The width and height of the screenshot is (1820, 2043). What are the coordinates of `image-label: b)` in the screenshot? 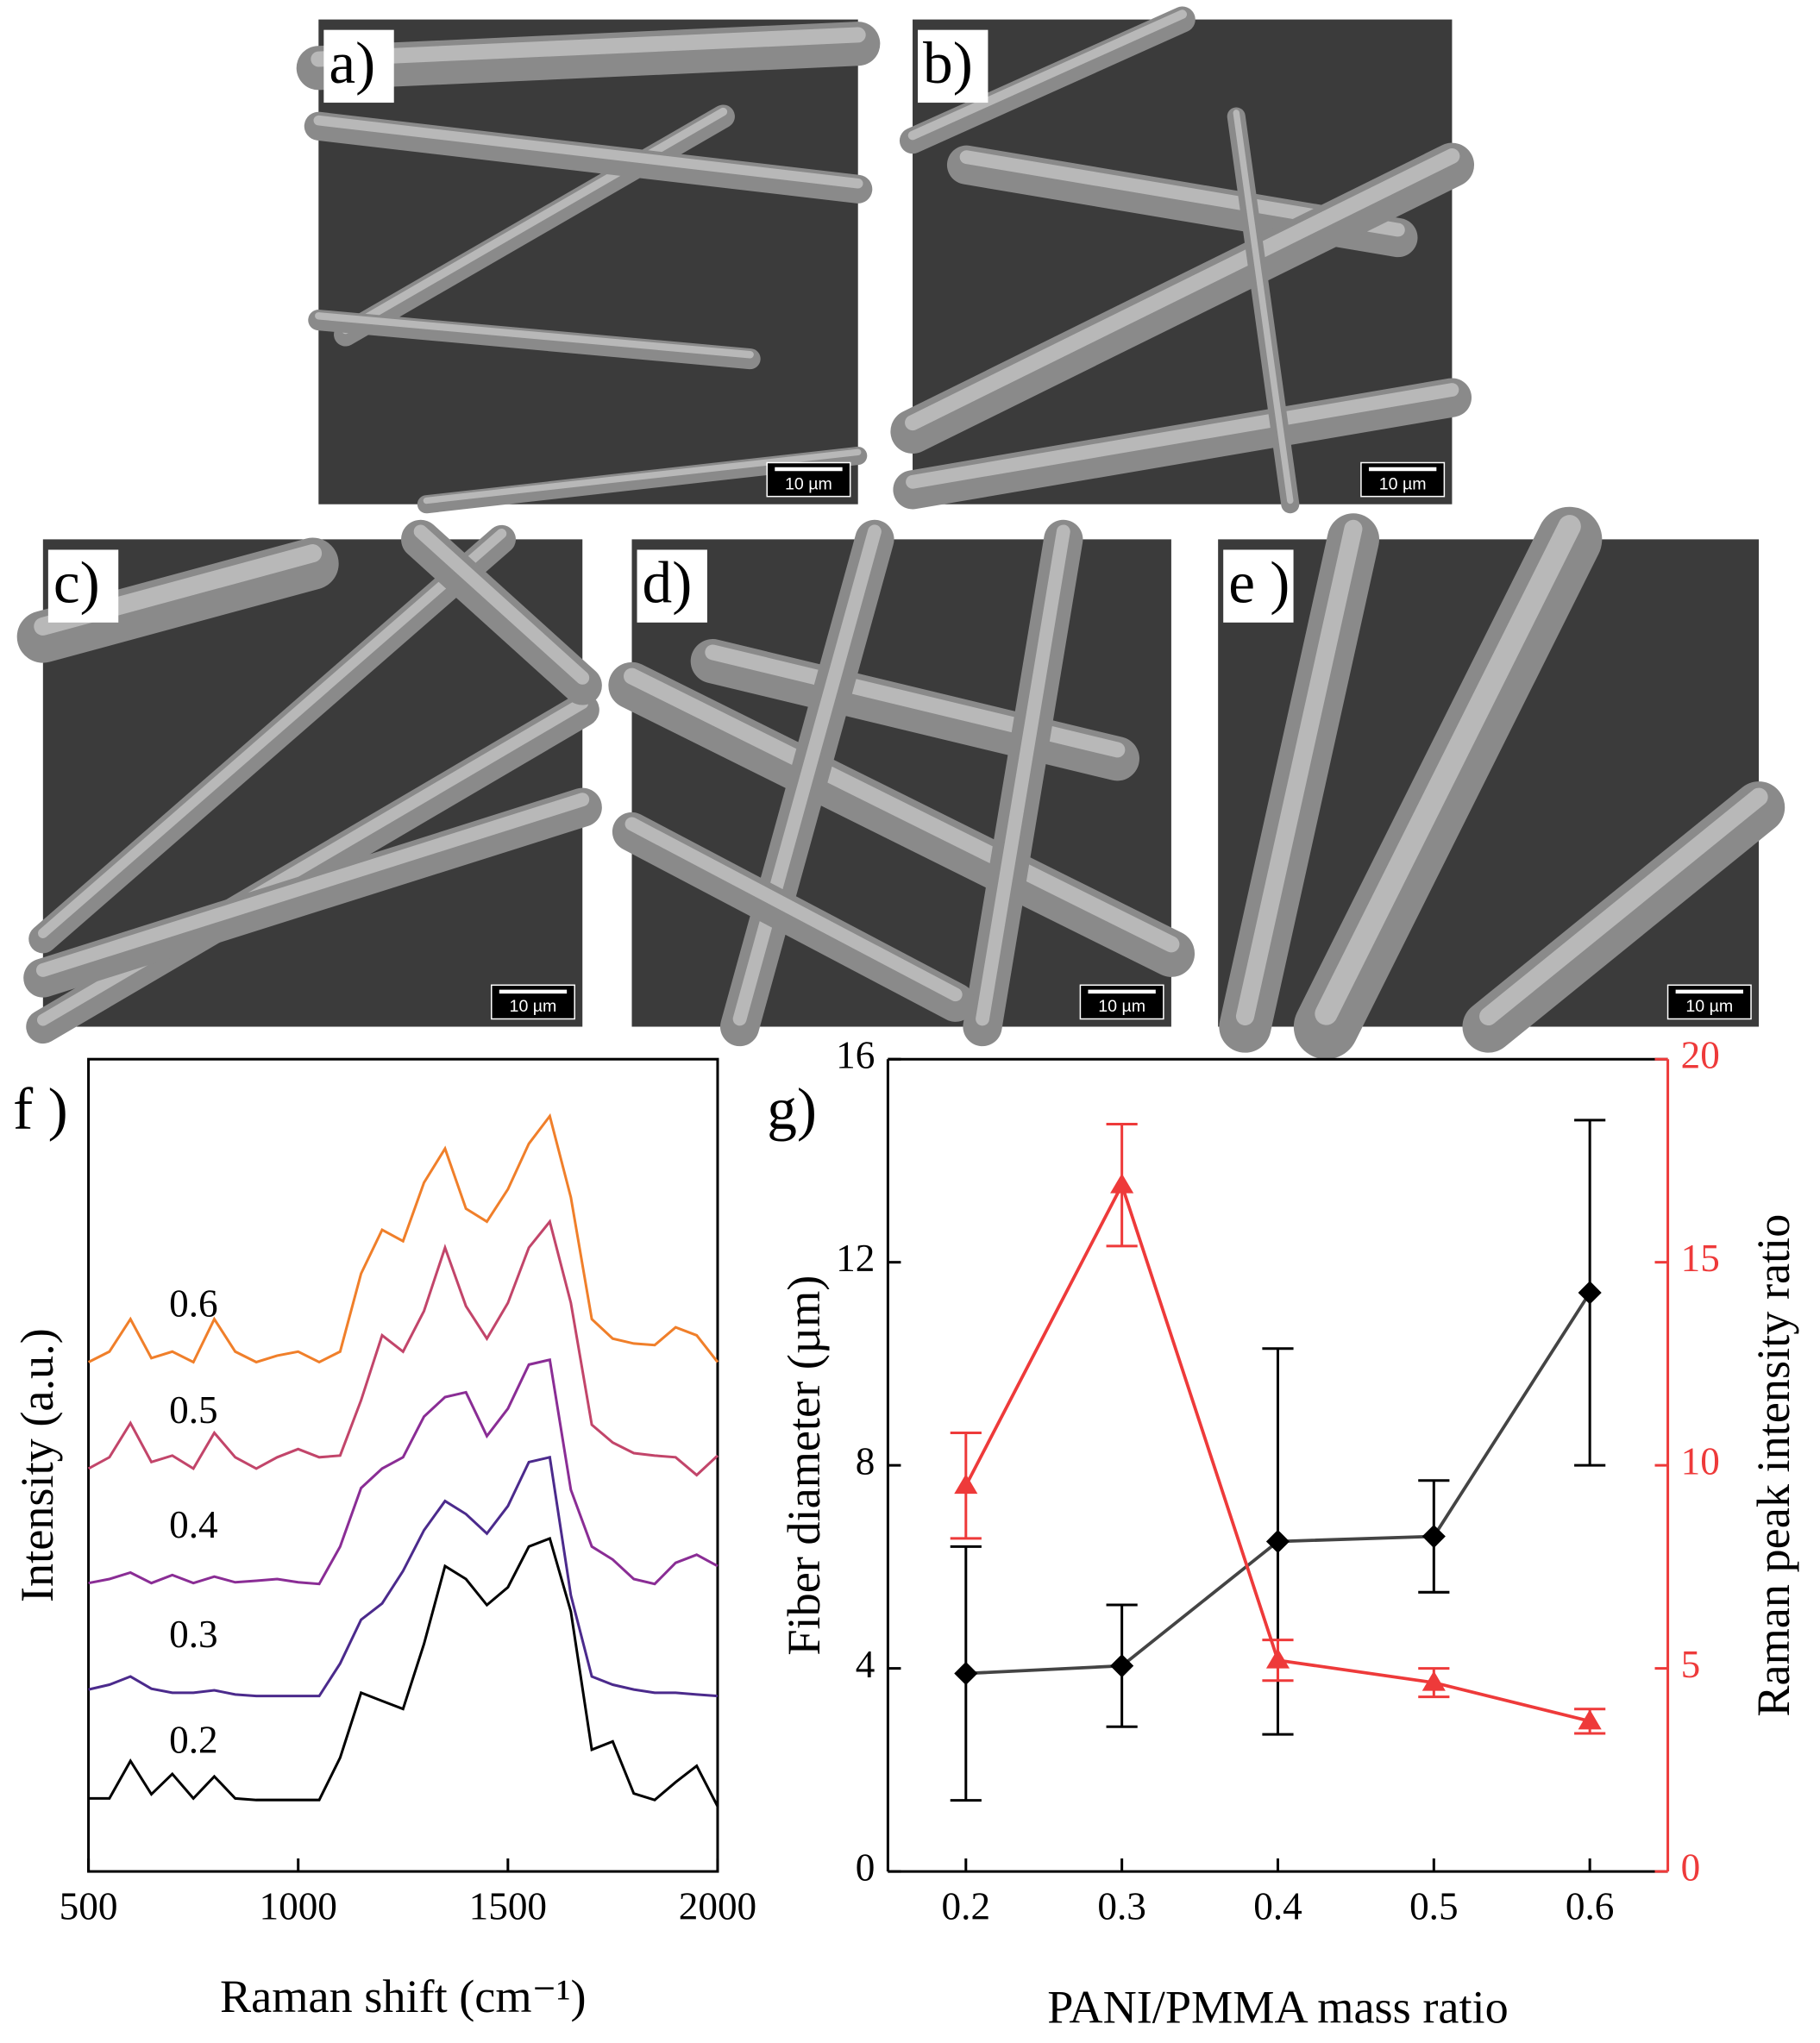 It's located at (948, 62).